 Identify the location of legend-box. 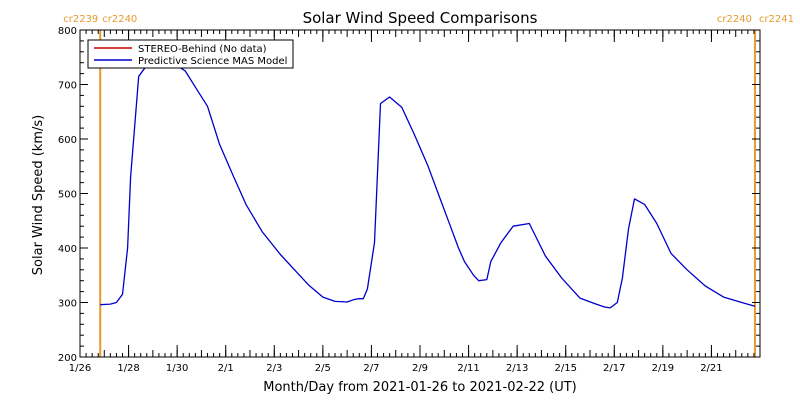
(190, 54).